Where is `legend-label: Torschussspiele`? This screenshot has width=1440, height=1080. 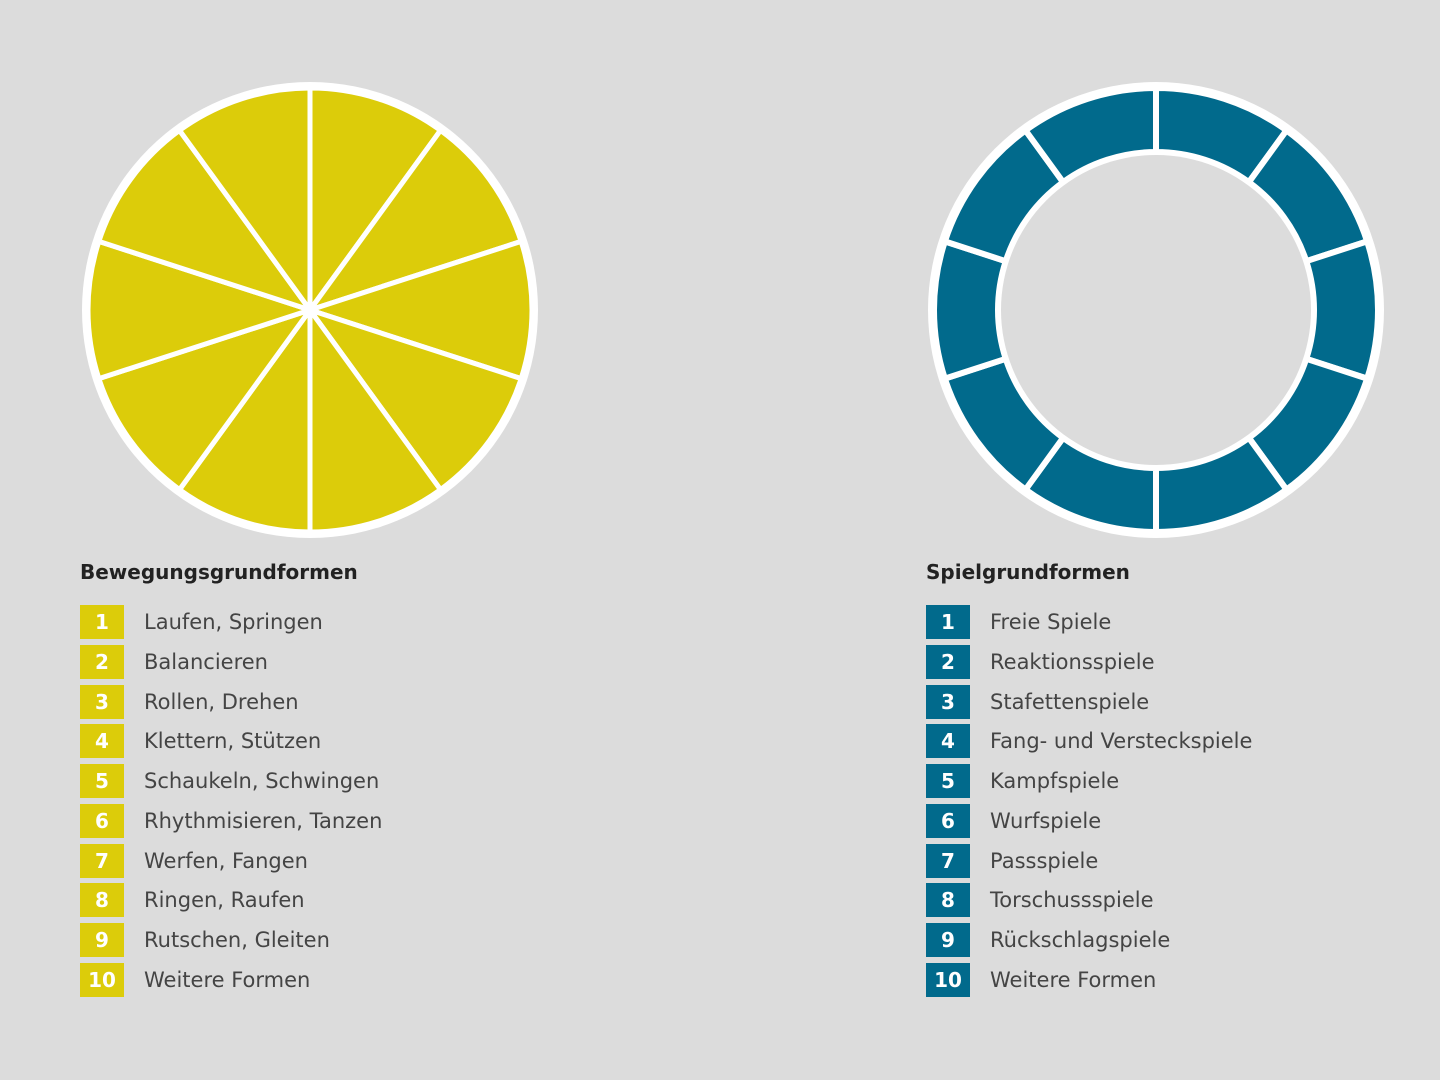
legend-label: Torschussspiele is located at coordinates (1072, 900).